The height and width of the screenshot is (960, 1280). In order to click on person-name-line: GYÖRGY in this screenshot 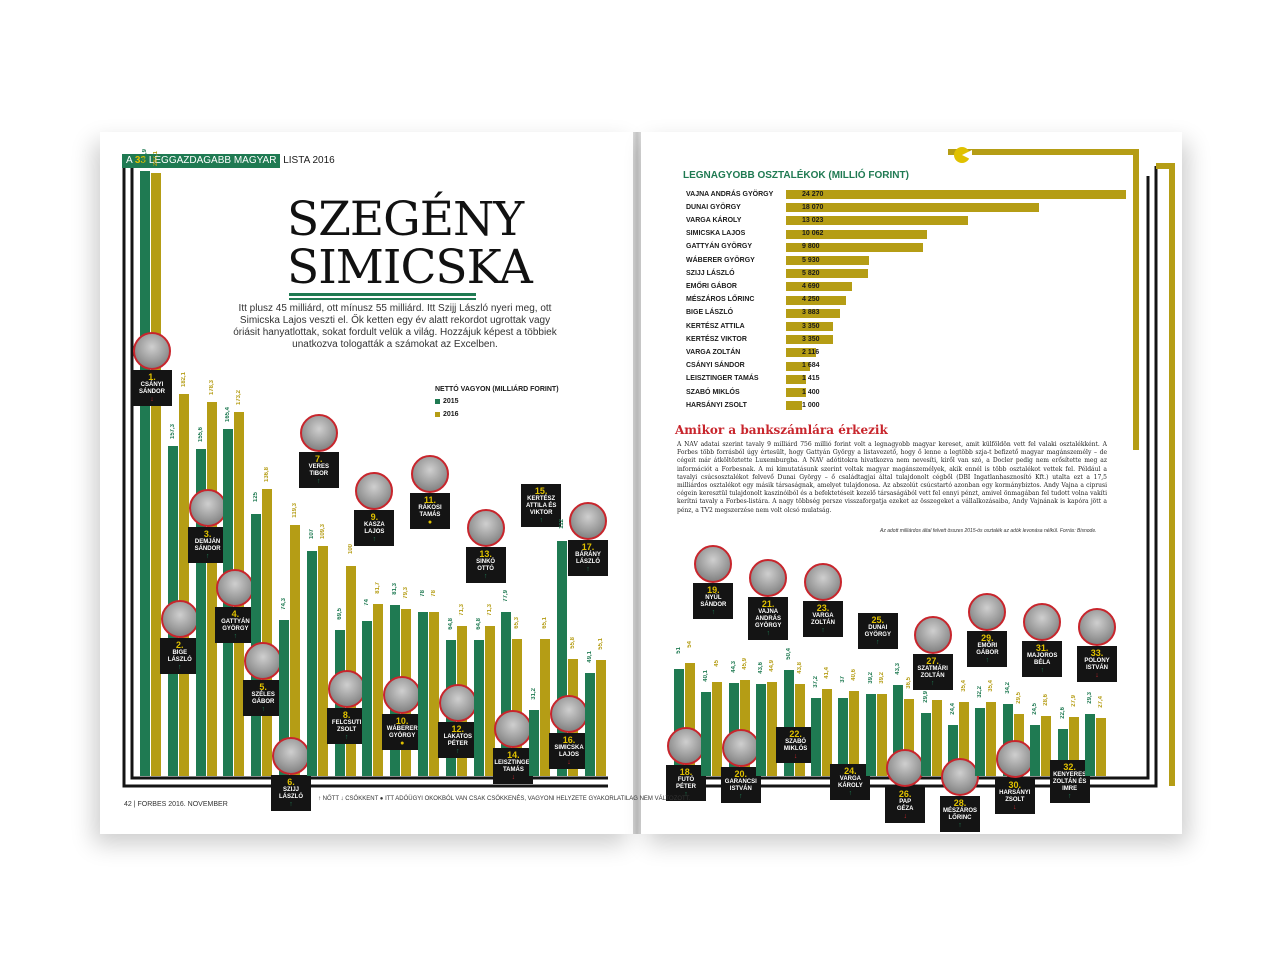, I will do `click(235, 629)`.